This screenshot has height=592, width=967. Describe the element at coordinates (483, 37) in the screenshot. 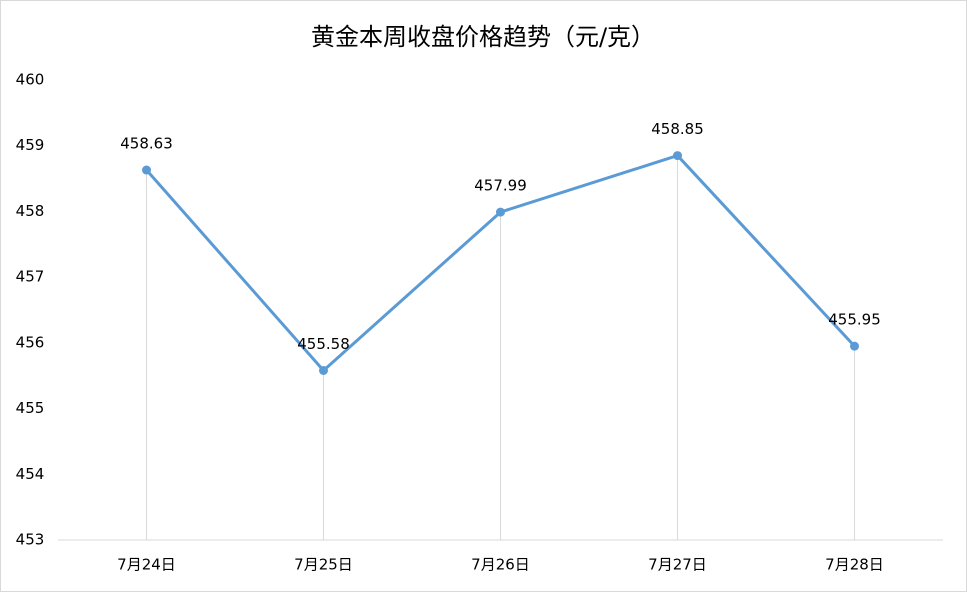

I see `chart-title: 黄金本周收盘价格趋势（元/克）` at that location.